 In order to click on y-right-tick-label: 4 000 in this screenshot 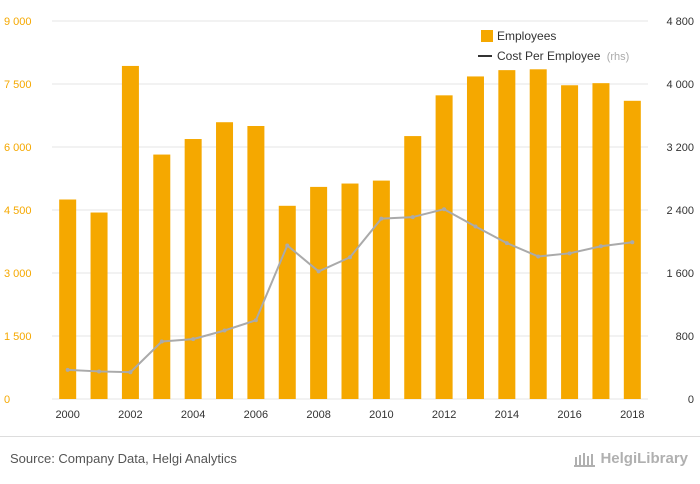, I will do `click(680, 85)`.